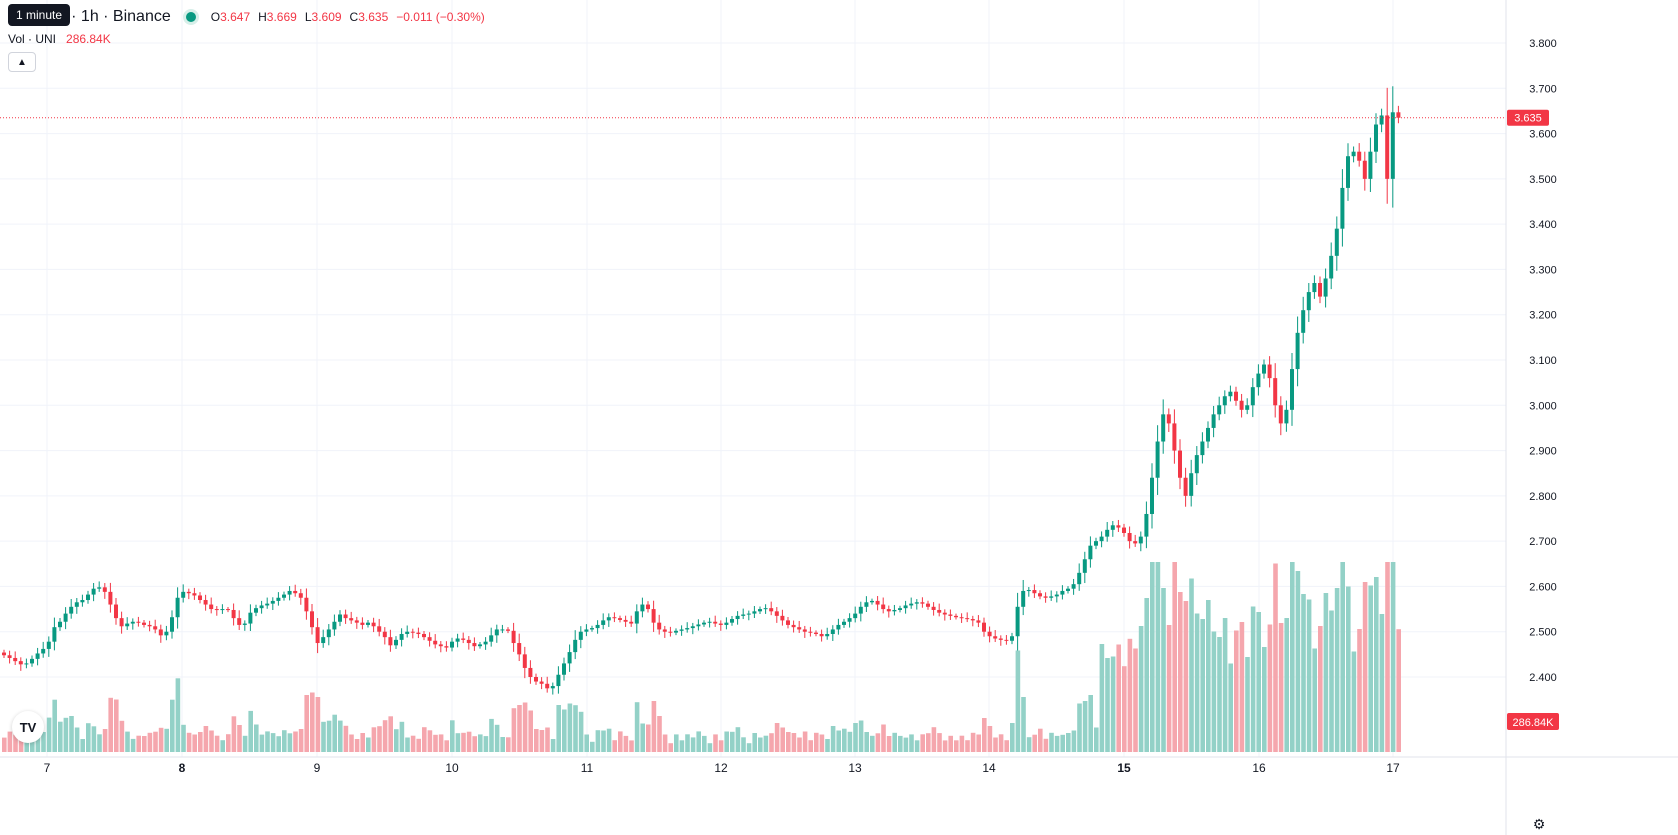 This screenshot has height=835, width=1678. What do you see at coordinates (452, 768) in the screenshot?
I see `time-tick-label: 10` at bounding box center [452, 768].